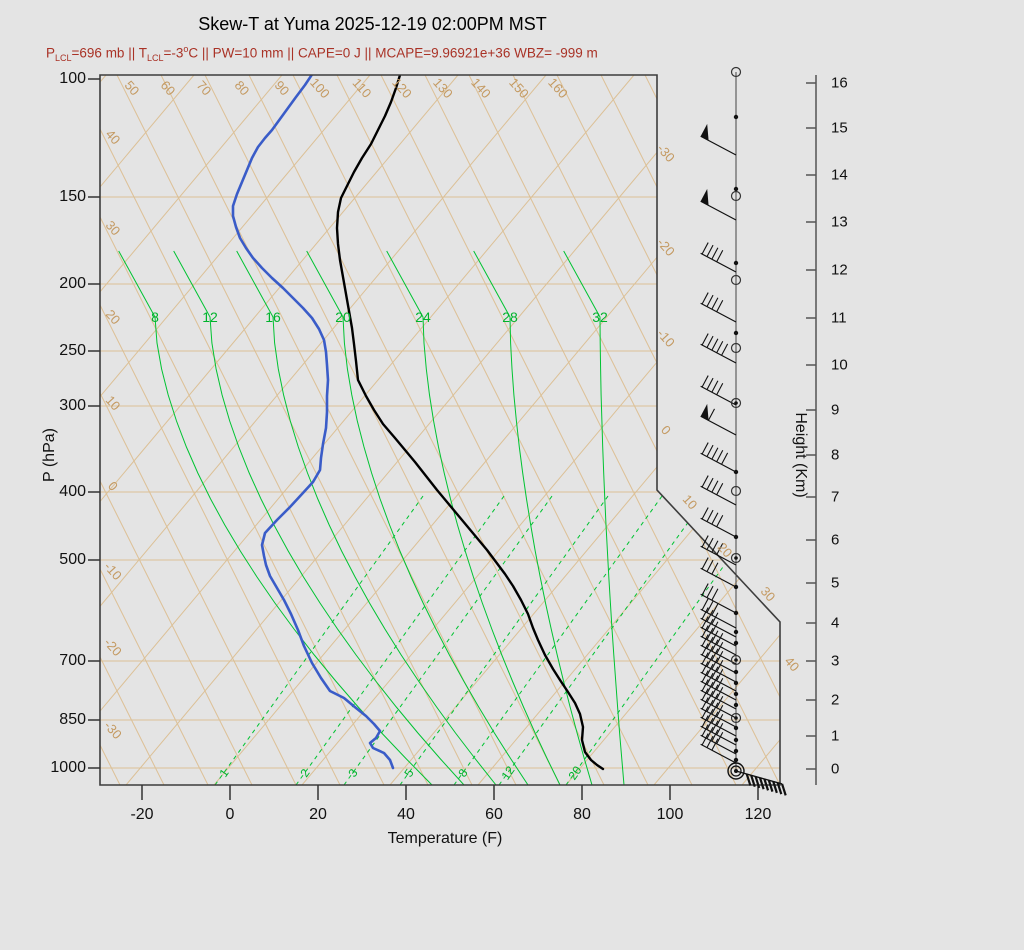 Image resolution: width=1024 pixels, height=950 pixels. Describe the element at coordinates (835, 661) in the screenshot. I see `height-tick-label: 3` at that location.